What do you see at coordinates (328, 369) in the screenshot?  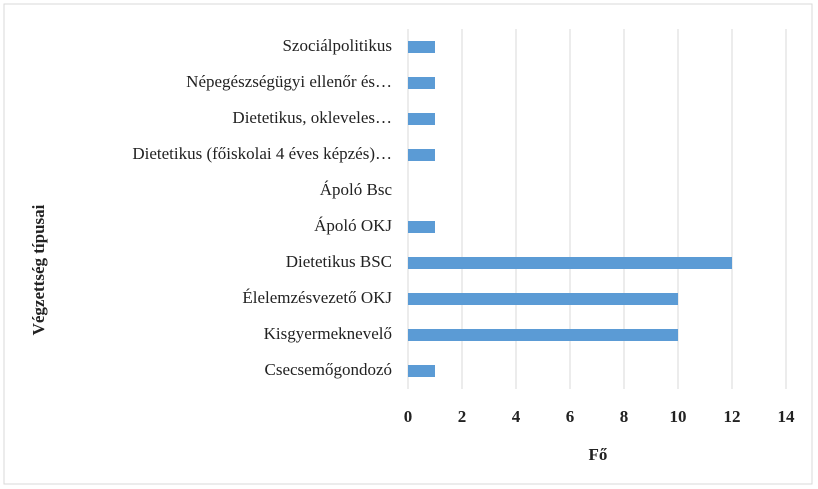 I see `y-tick-label: Csecsemőgondozó` at bounding box center [328, 369].